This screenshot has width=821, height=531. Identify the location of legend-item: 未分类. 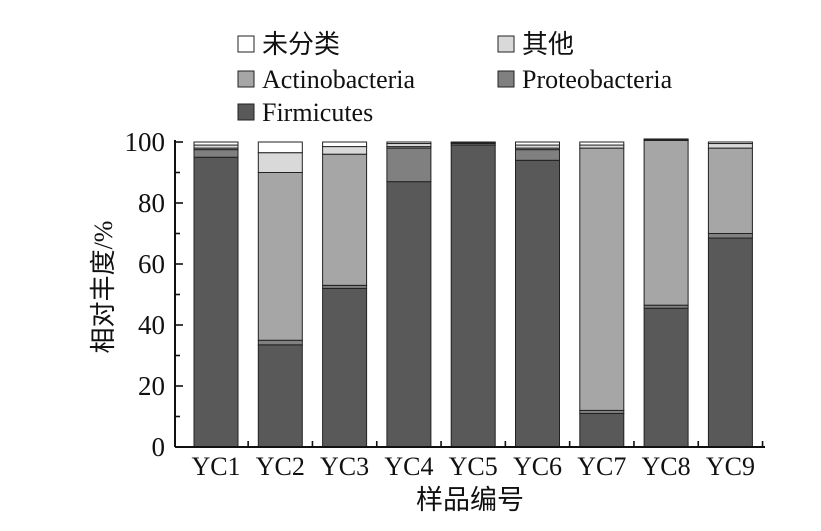
(288, 44).